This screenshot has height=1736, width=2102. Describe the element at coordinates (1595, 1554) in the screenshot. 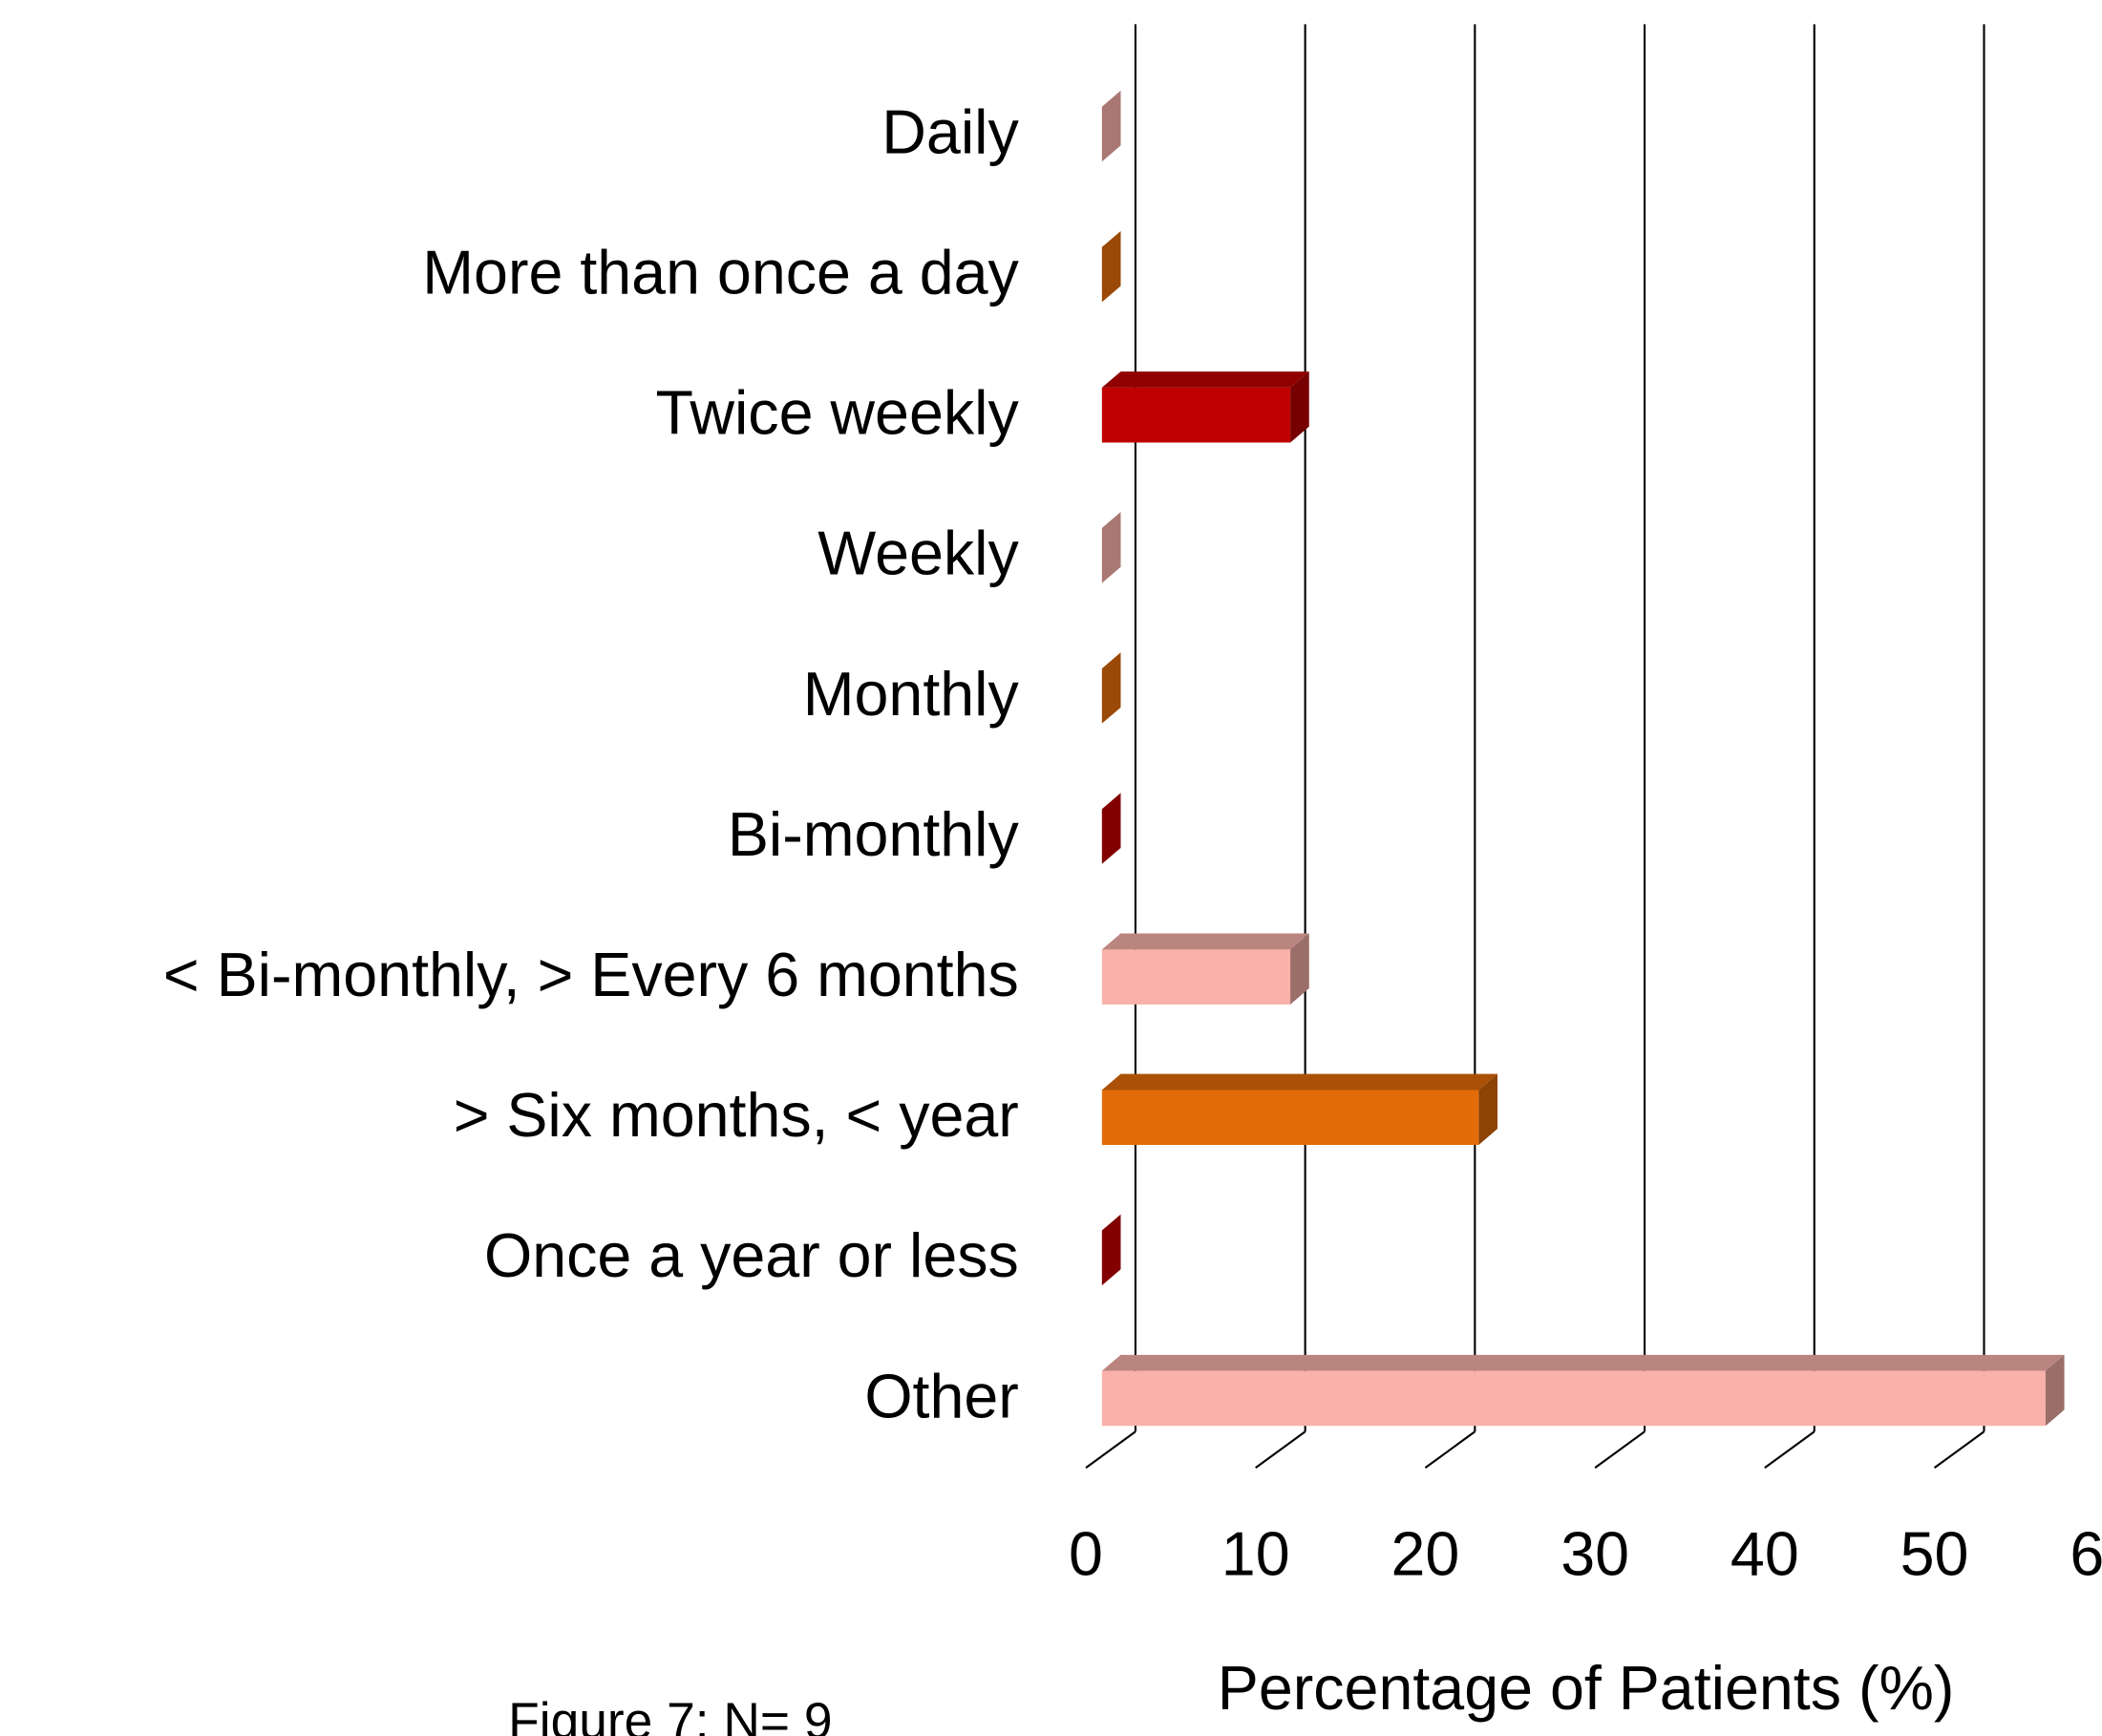

I see `x-tick-label: 30` at that location.